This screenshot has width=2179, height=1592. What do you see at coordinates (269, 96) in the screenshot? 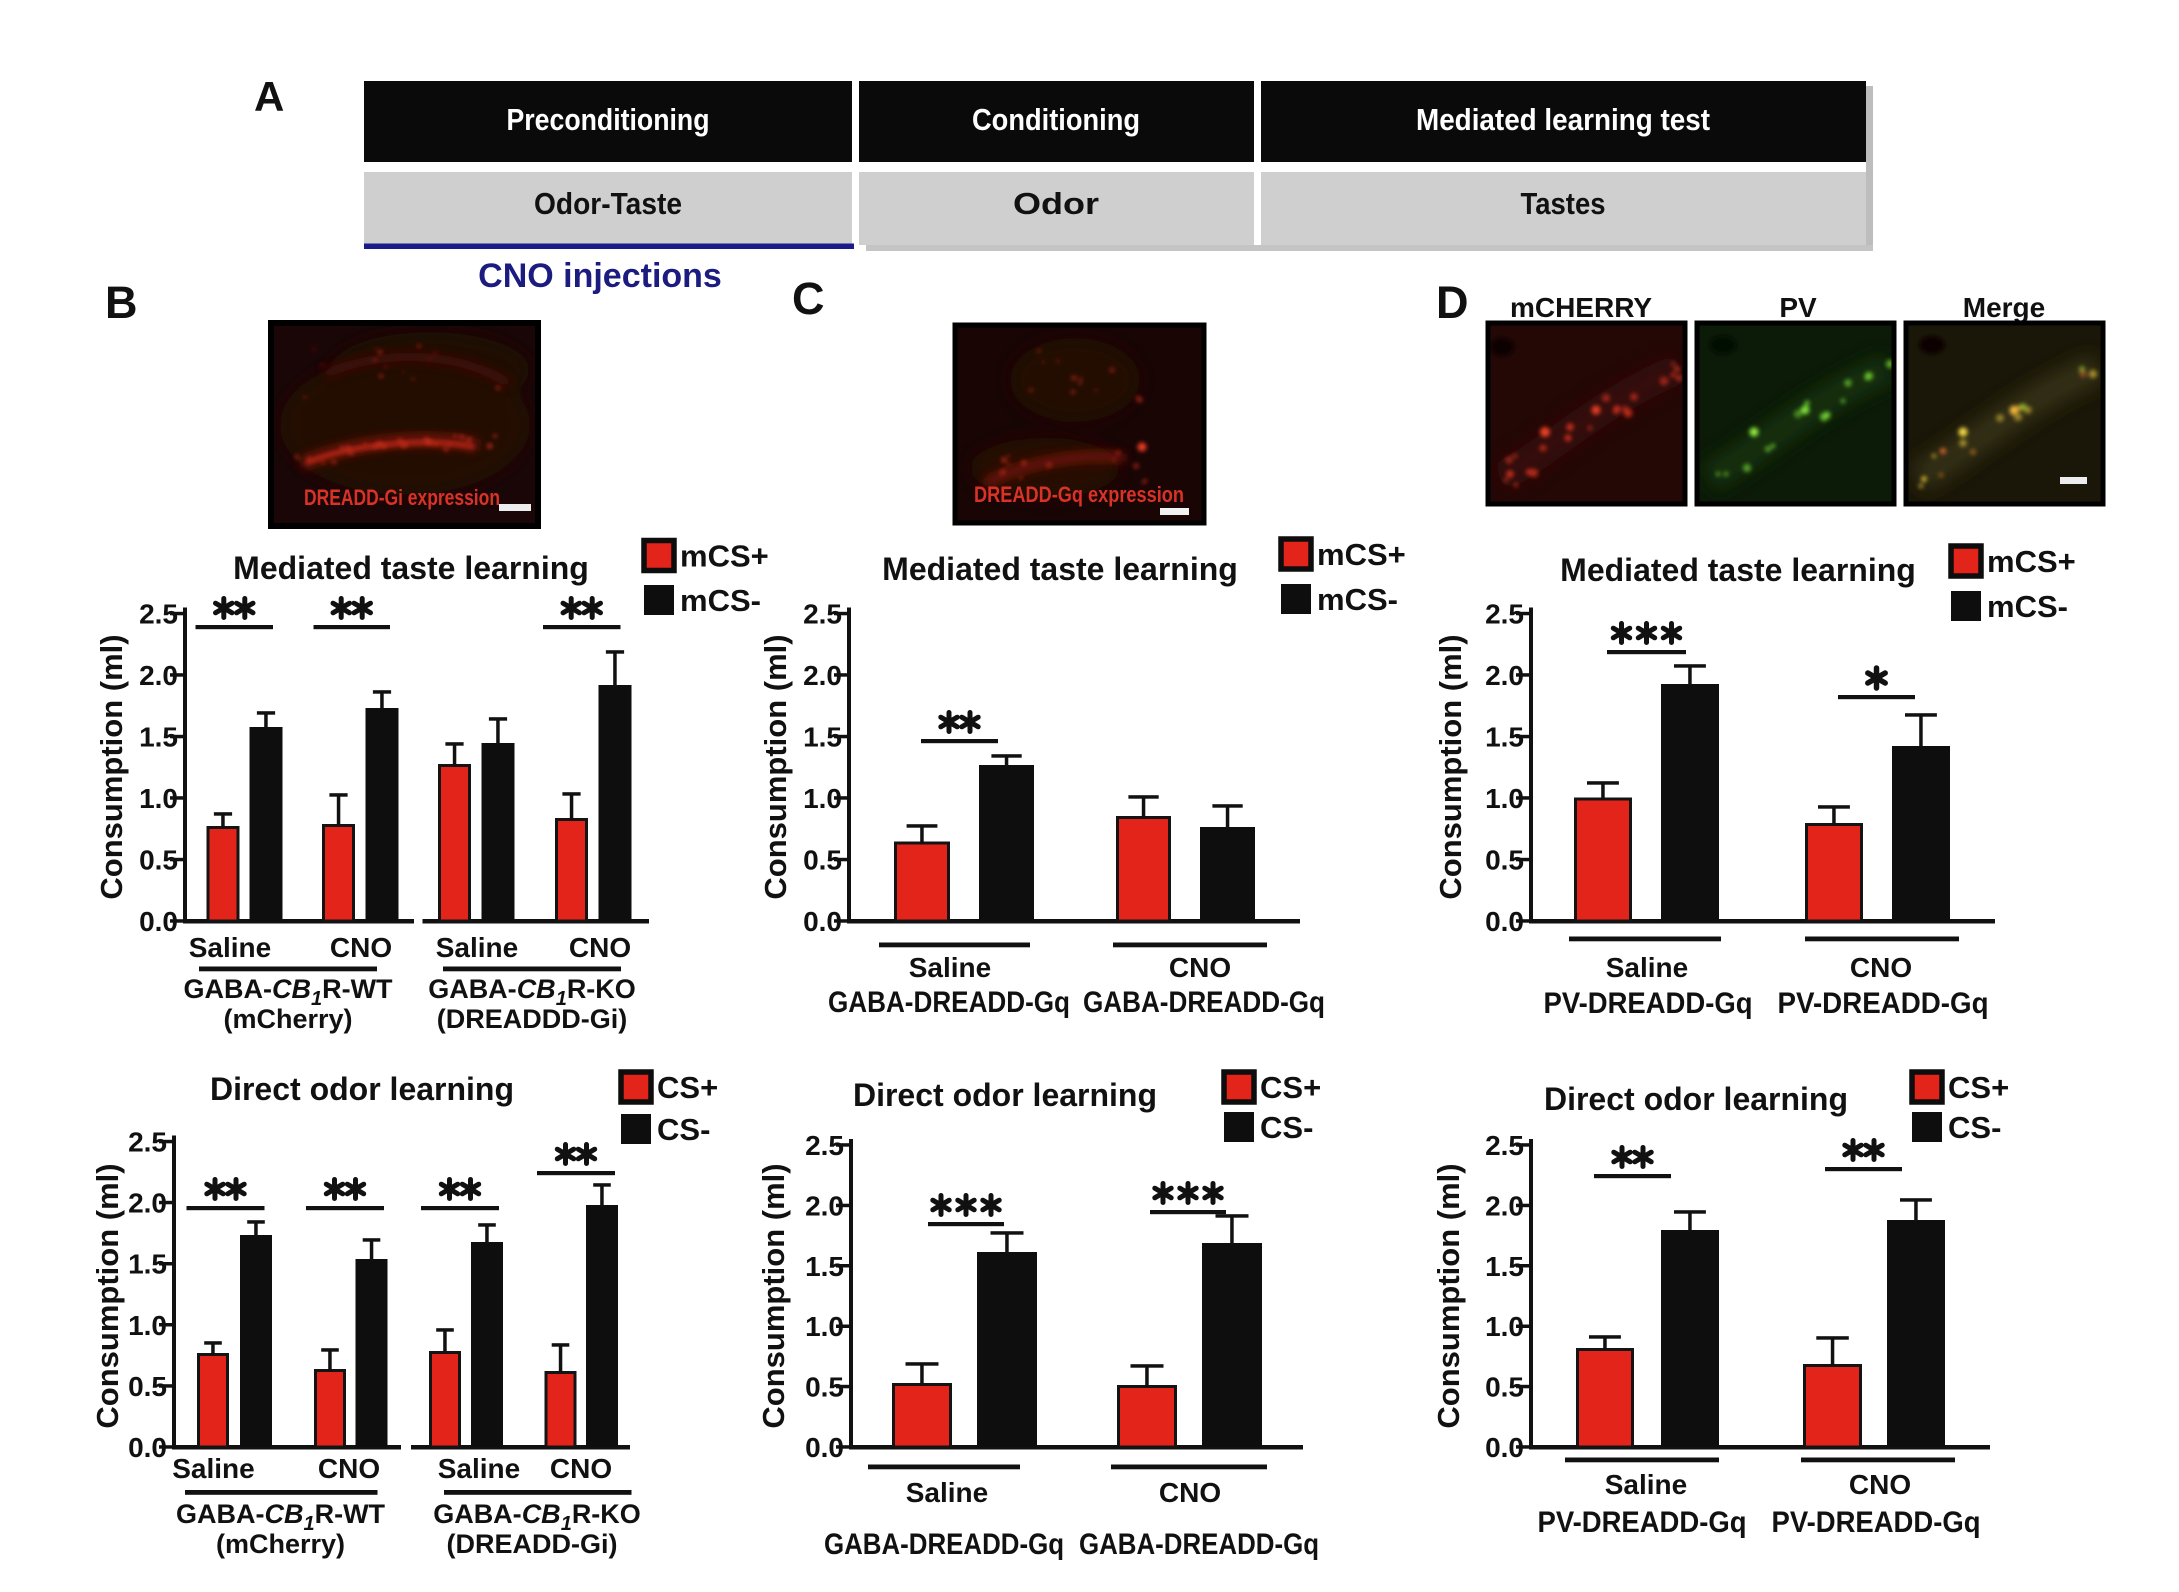
I see `svg-text: A` at bounding box center [269, 96].